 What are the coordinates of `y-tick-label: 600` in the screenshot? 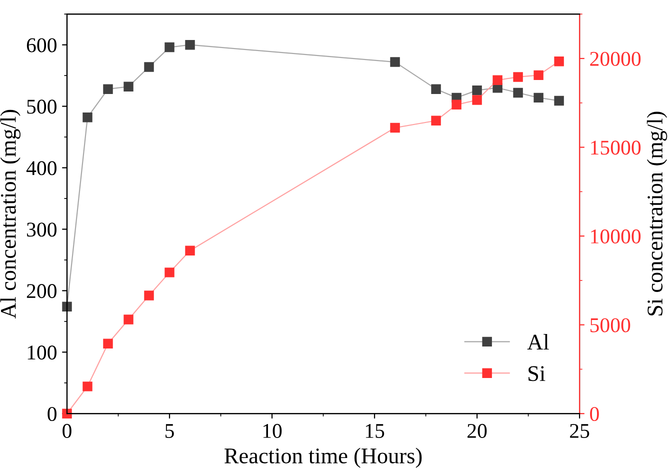 It's located at (41, 45).